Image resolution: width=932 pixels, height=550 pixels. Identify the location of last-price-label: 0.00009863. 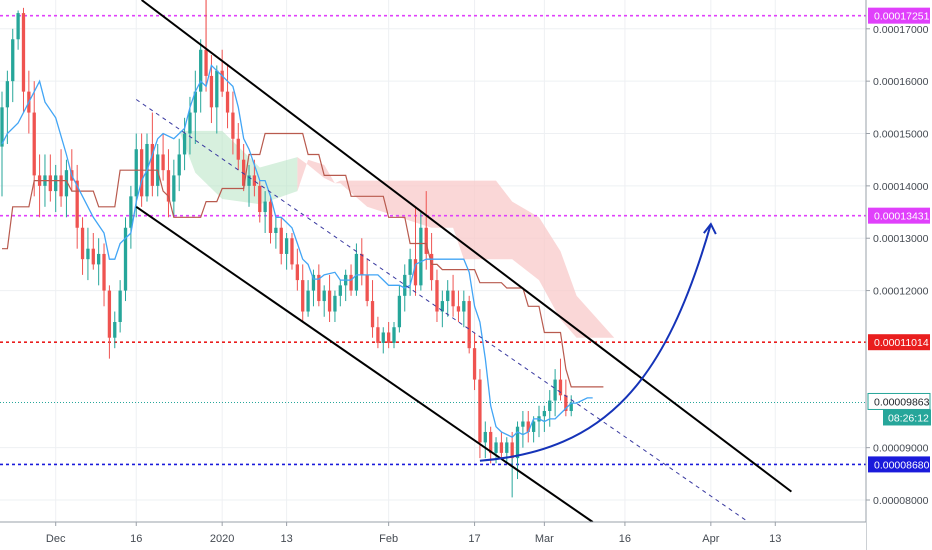
(902, 402).